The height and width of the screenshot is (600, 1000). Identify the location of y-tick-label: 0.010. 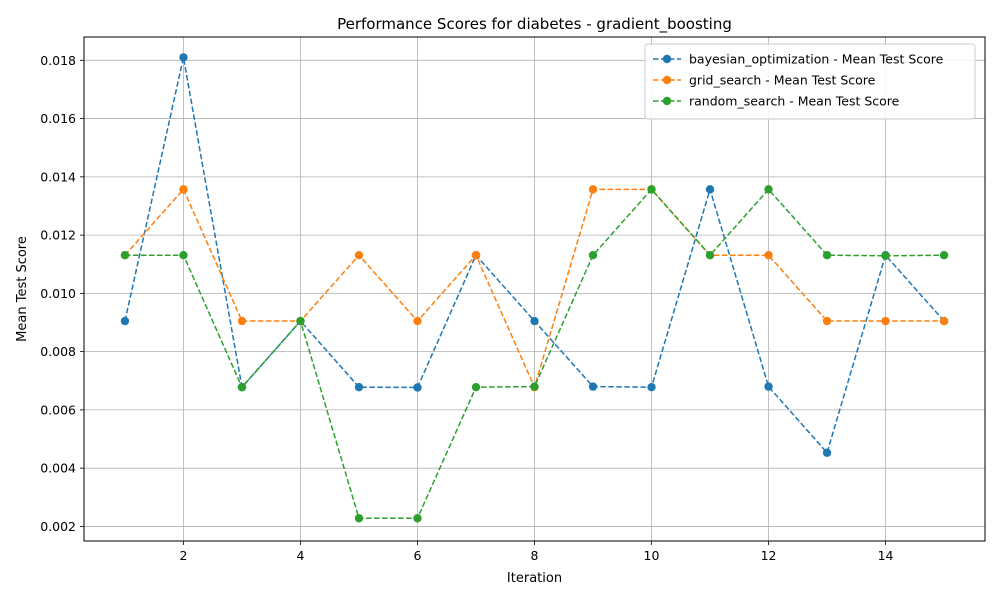
(58, 293).